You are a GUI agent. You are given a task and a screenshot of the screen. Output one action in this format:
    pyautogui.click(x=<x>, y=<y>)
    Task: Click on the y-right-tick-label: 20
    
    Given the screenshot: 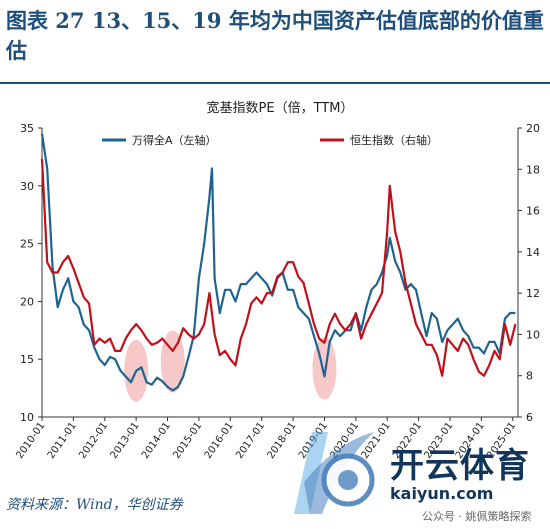 What is the action you would take?
    pyautogui.click(x=533, y=128)
    